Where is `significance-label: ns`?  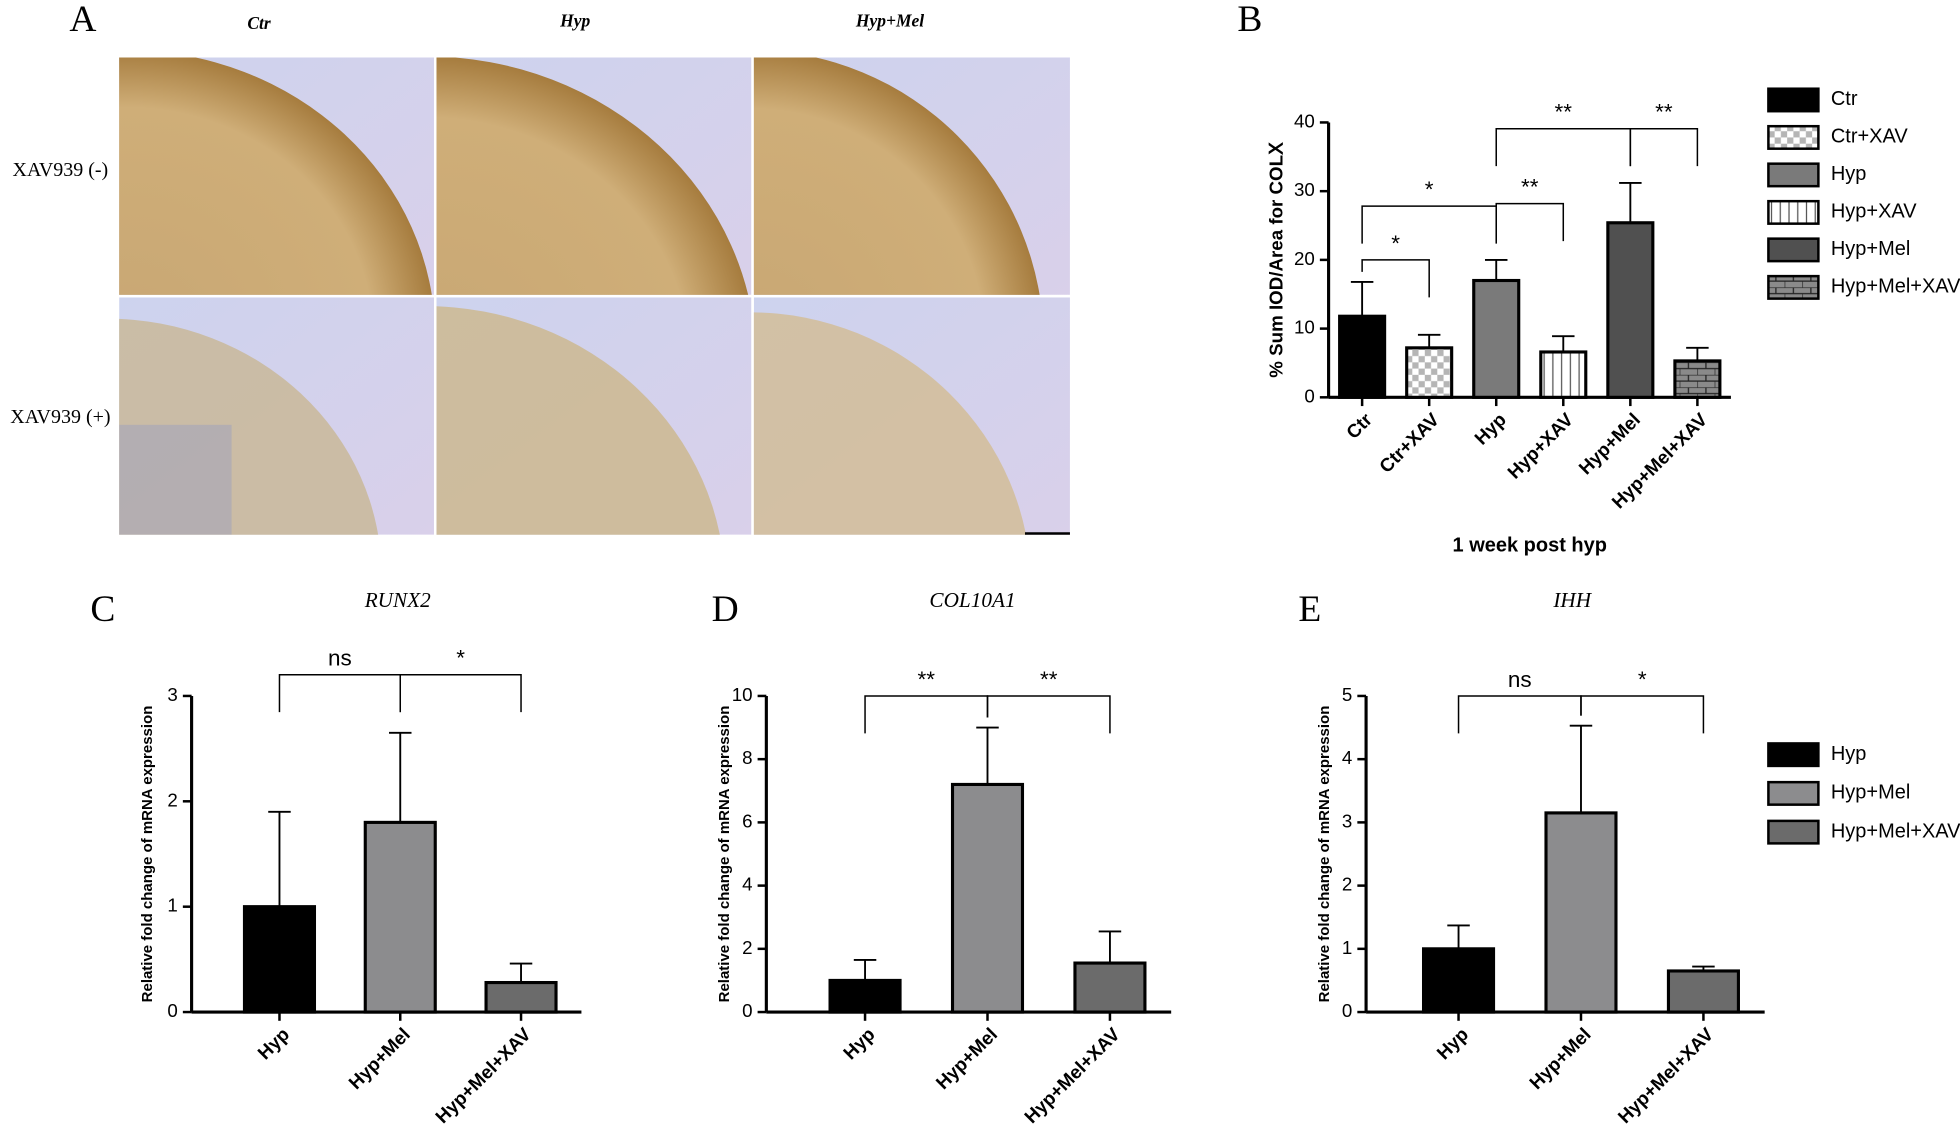
significance-label: ns is located at coordinates (1520, 679).